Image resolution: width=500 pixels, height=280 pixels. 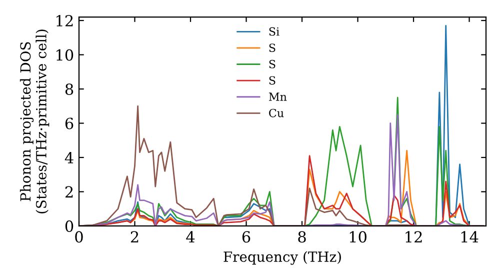 What do you see at coordinates (282, 258) in the screenshot?
I see `x-axis-title: Frequency (THz)` at bounding box center [282, 258].